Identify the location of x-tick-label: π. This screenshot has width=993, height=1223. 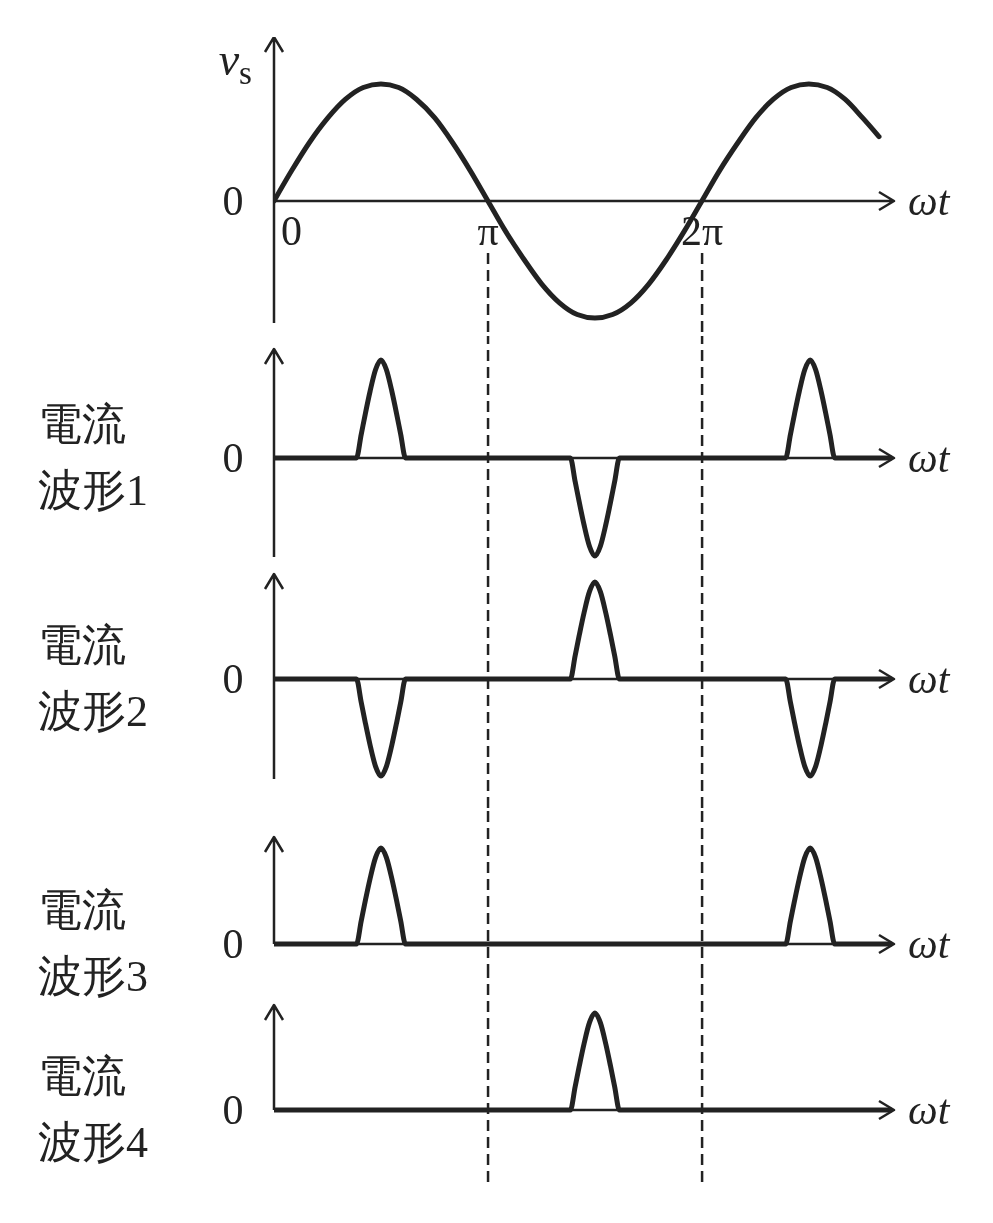
(488, 231).